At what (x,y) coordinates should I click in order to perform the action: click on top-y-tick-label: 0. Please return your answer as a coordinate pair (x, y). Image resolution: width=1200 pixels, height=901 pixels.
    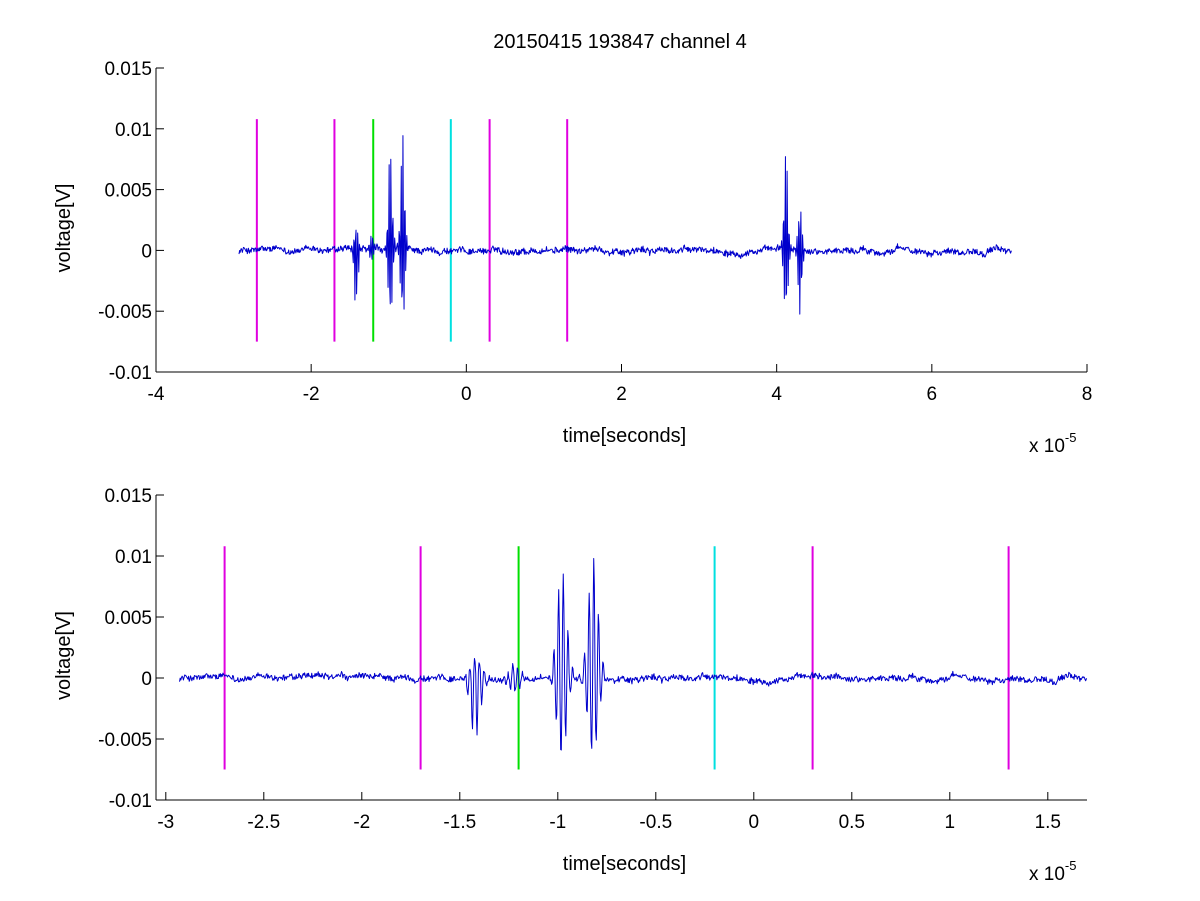
    Looking at the image, I should click on (146, 251).